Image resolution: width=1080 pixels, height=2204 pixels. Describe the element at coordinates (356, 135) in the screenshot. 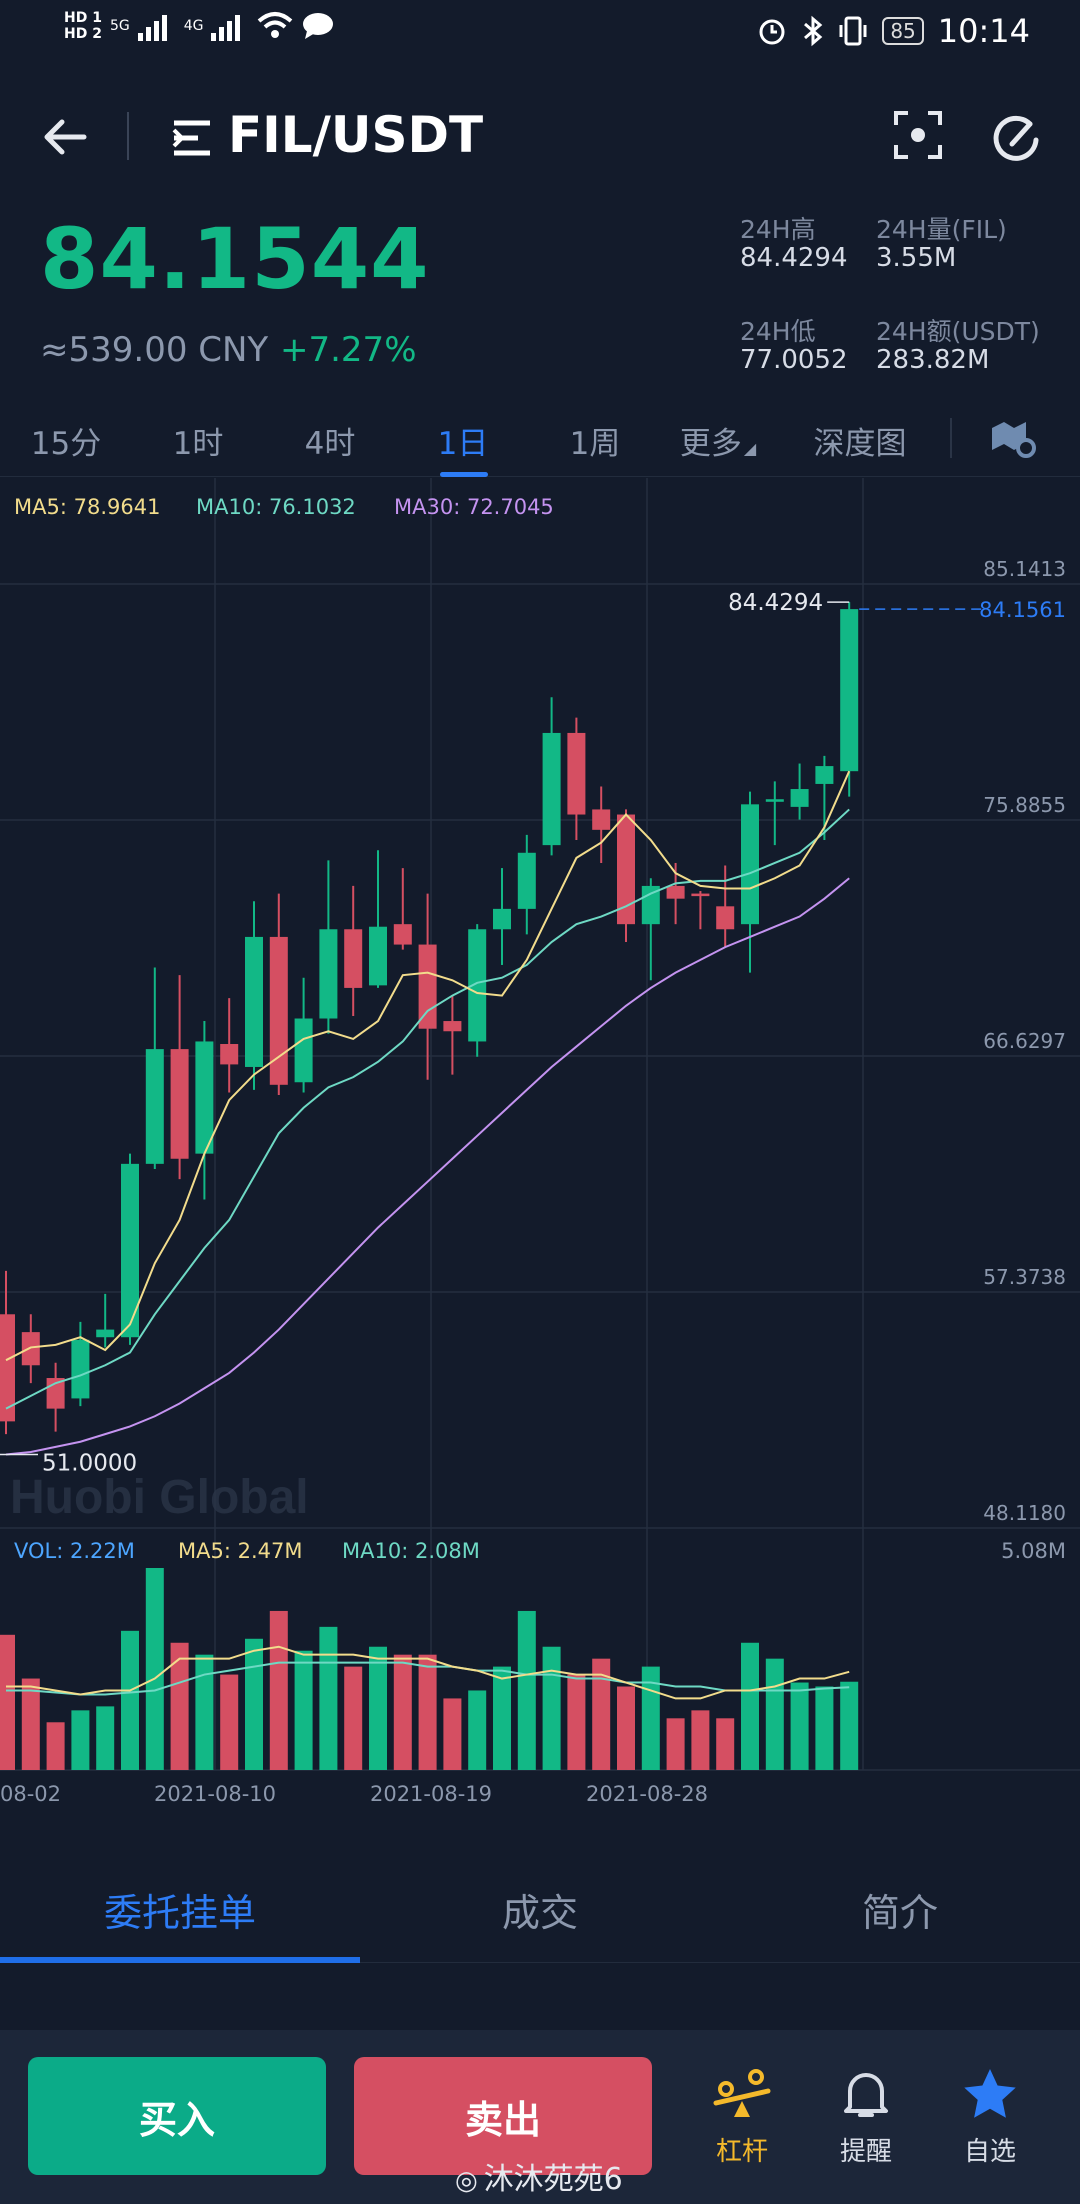

I see `pair-title: FIL/USDT` at that location.